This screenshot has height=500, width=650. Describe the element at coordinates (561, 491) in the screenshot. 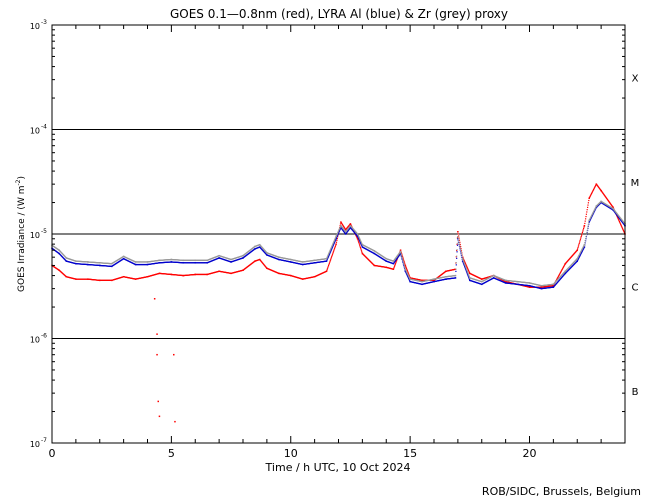

I see `credit-text: ROB/SIDC, Brussels, Belgium` at that location.